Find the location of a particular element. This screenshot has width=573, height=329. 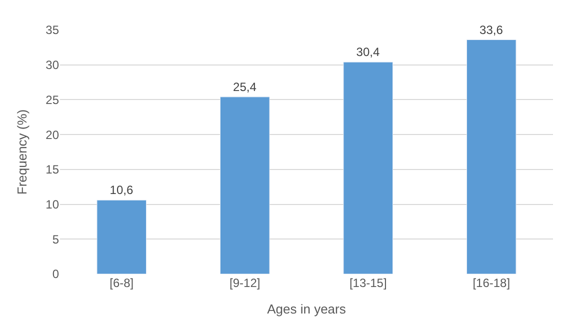

data-label: 25,4 is located at coordinates (245, 87).